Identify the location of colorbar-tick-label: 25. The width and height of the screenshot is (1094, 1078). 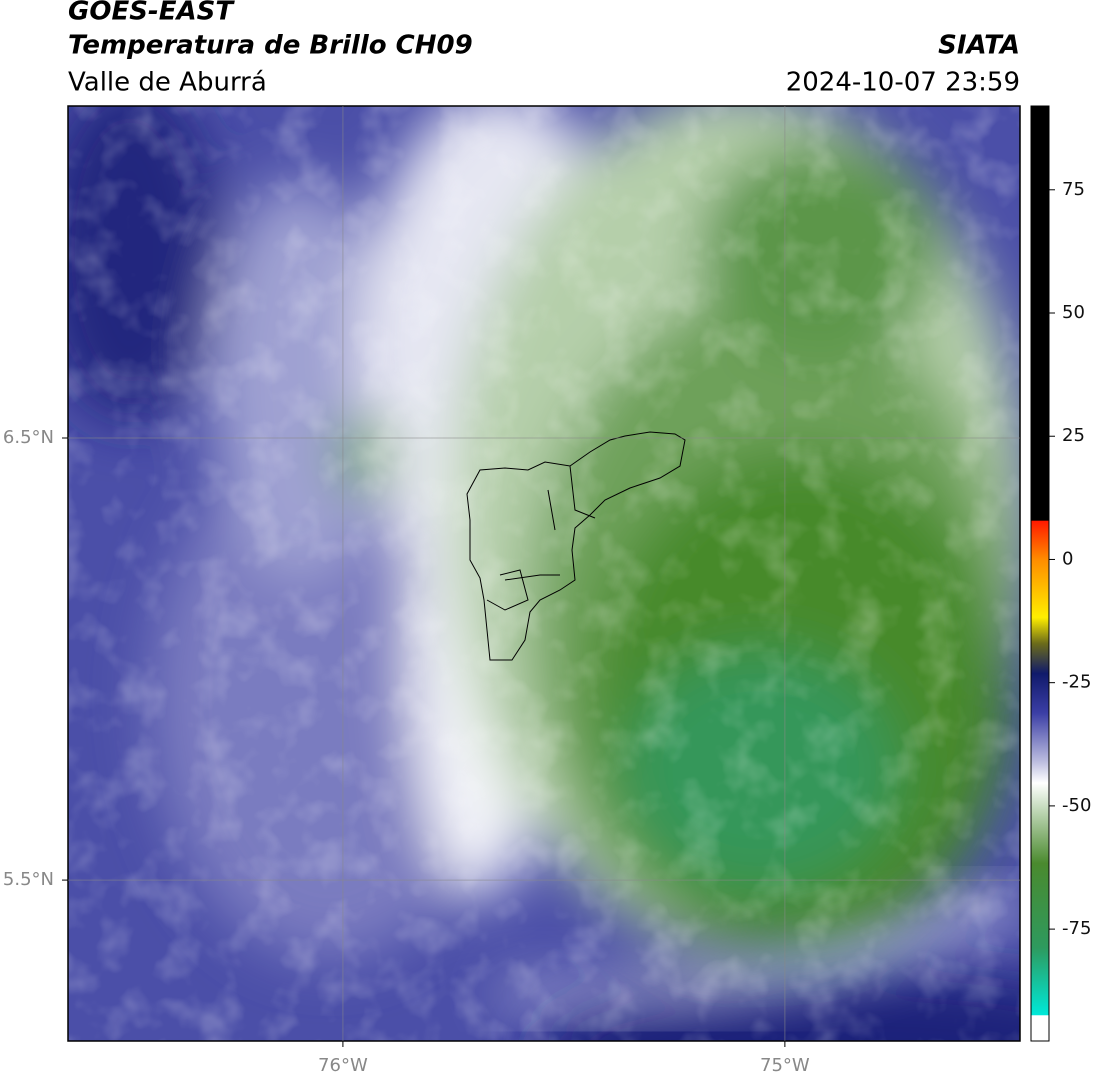
(1073, 435).